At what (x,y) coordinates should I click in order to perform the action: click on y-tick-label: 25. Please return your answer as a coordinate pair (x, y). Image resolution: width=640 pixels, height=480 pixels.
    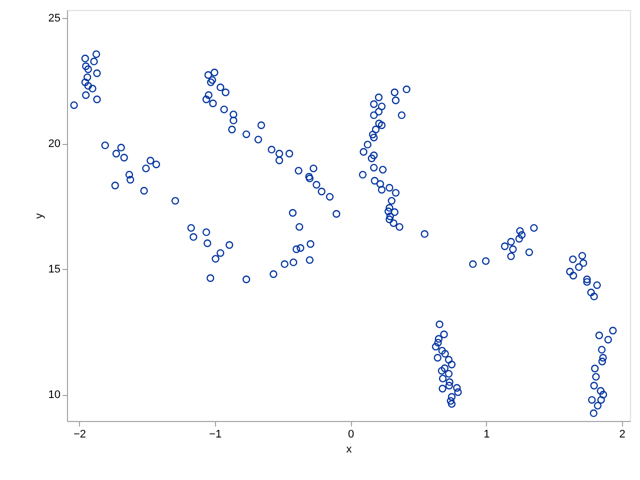
    Looking at the image, I should click on (54, 18).